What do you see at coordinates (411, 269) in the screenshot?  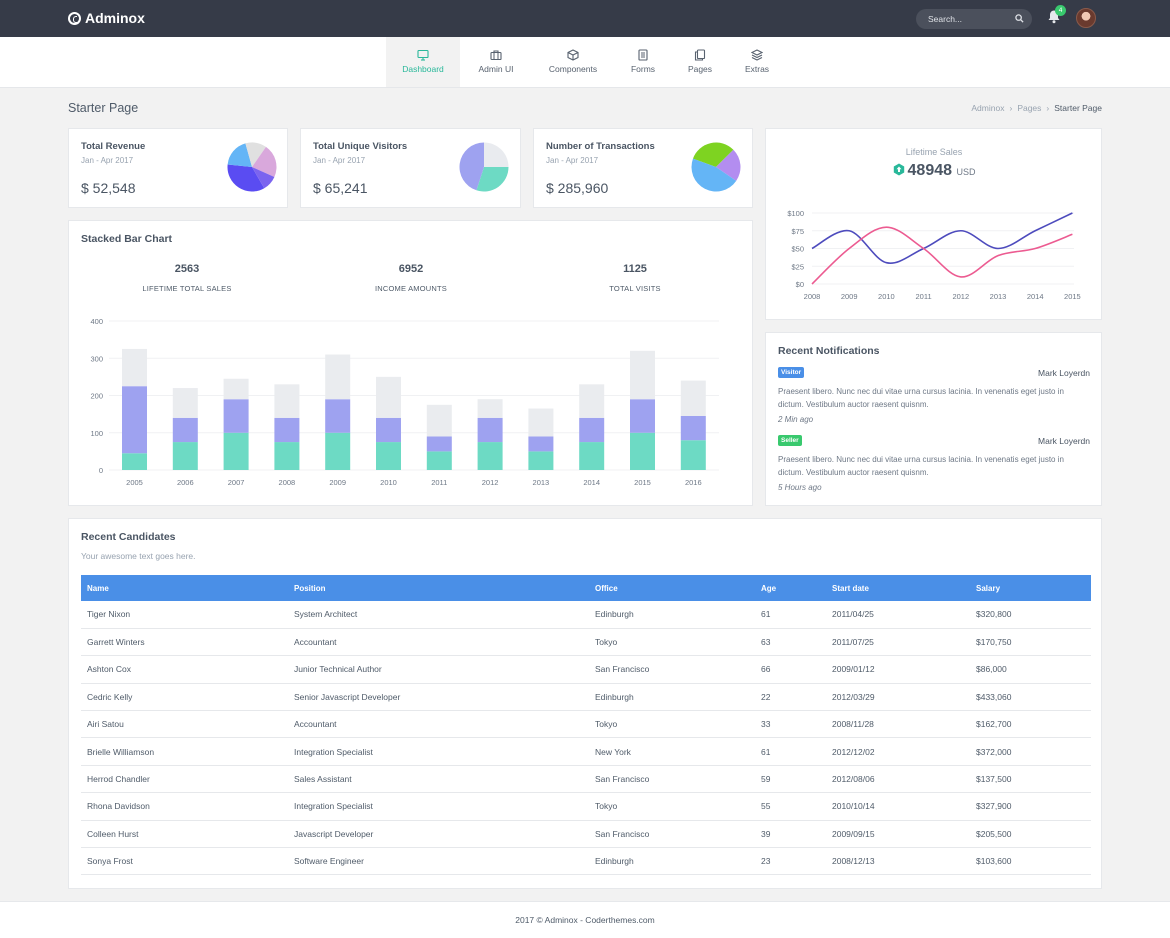 I see `summary-value: 6952` at bounding box center [411, 269].